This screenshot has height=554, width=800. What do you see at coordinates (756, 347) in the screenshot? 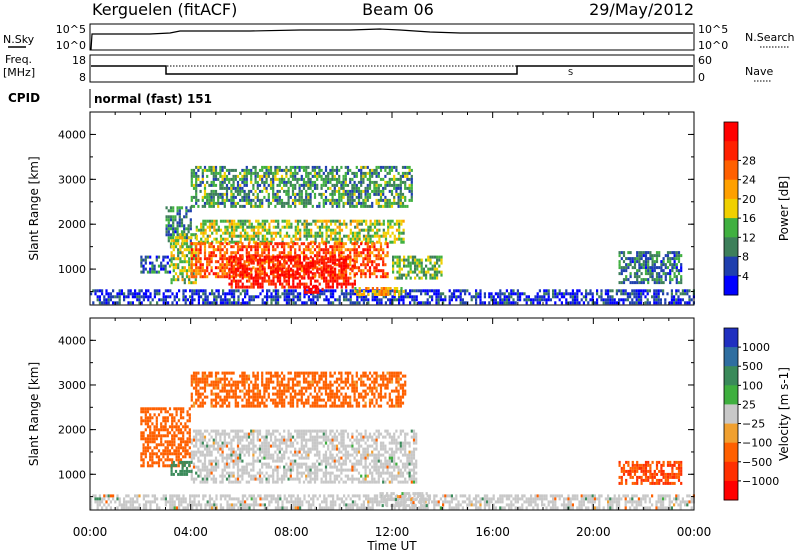
I see `vel-colorbar-tick-0: 1000` at bounding box center [756, 347].